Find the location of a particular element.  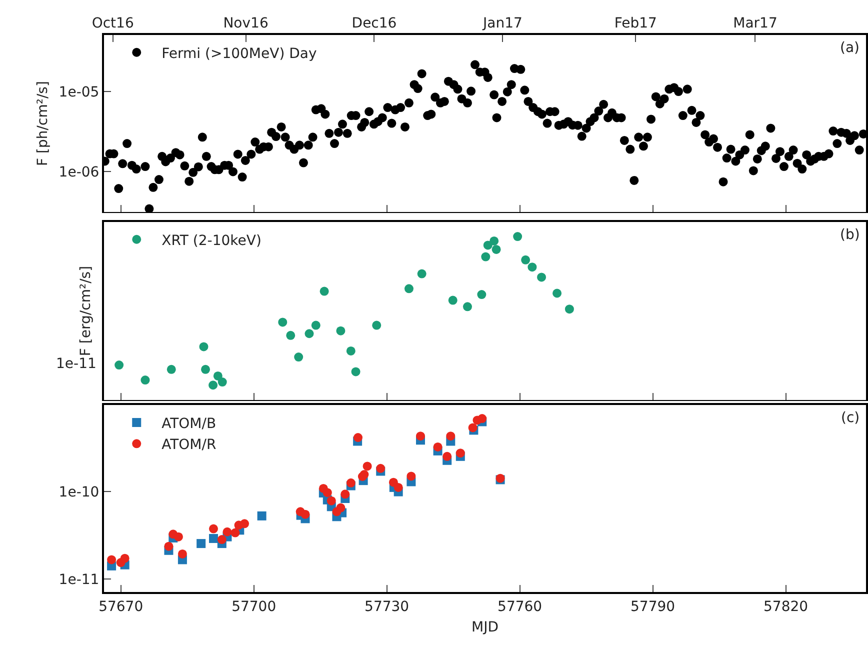

annotation: (b) is located at coordinates (850, 235).